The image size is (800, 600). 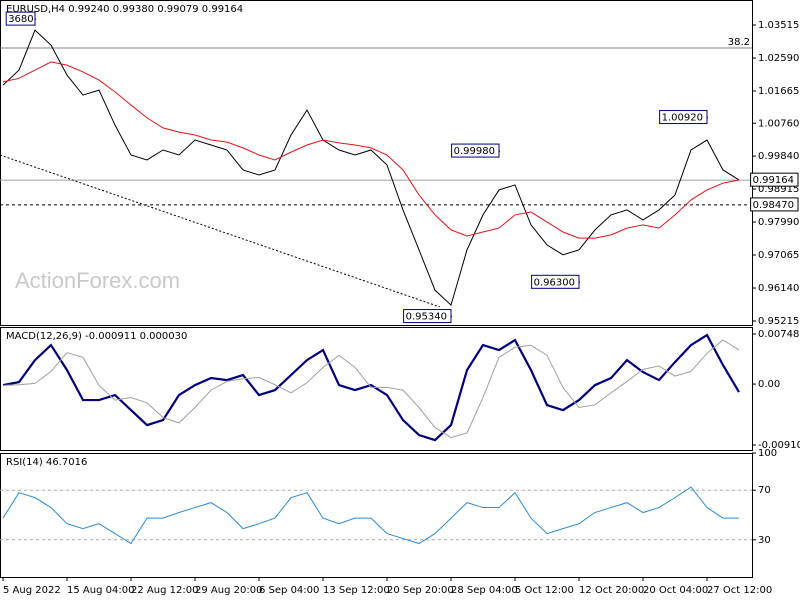 I want to click on fib-label: 38.2, so click(x=739, y=42).